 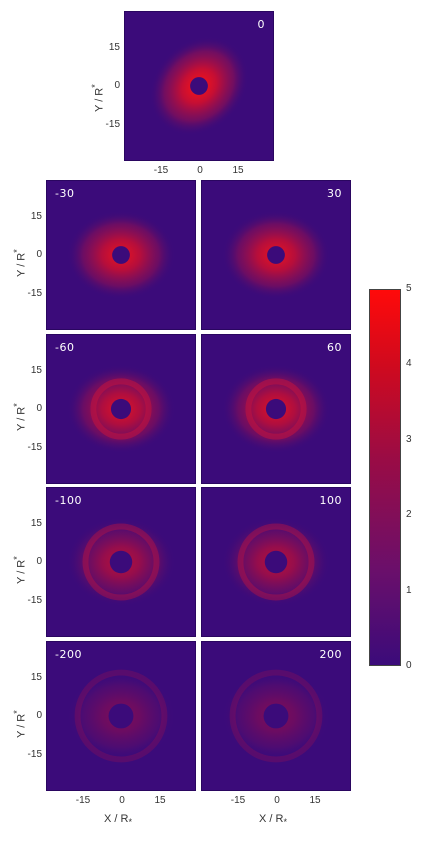 I want to click on panel-30: 30, so click(x=276, y=255).